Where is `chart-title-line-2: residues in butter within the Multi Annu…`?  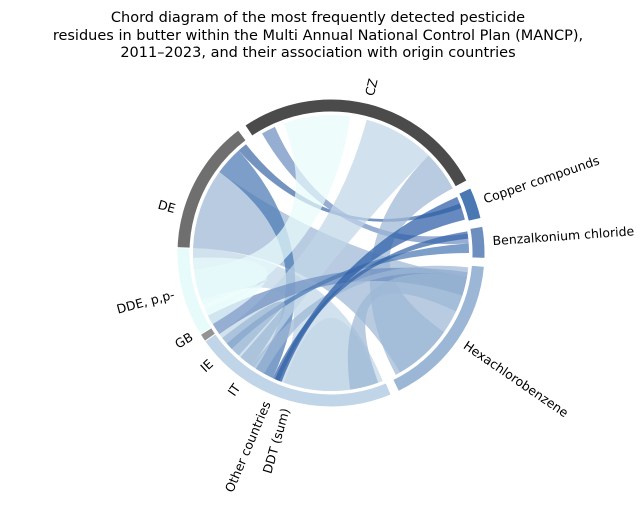 chart-title-line-2: residues in butter within the Multi Annu… is located at coordinates (318, 36).